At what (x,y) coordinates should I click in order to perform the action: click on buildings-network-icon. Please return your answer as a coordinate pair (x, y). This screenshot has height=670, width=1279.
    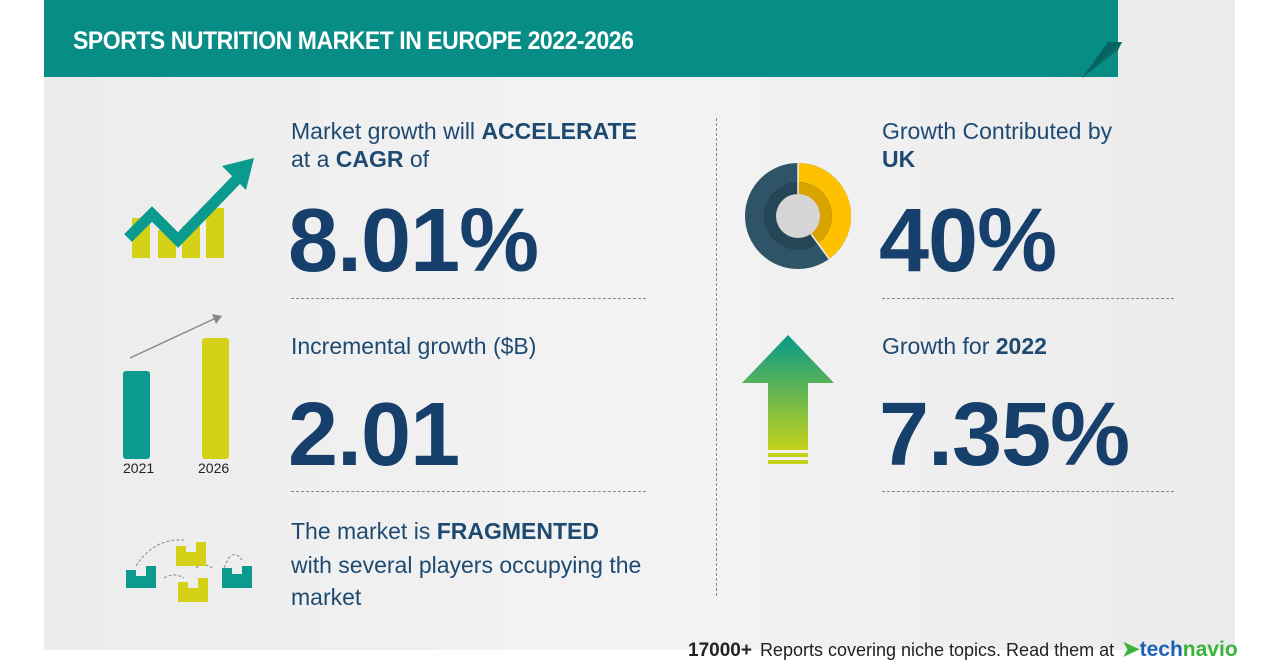
    Looking at the image, I should click on (189, 570).